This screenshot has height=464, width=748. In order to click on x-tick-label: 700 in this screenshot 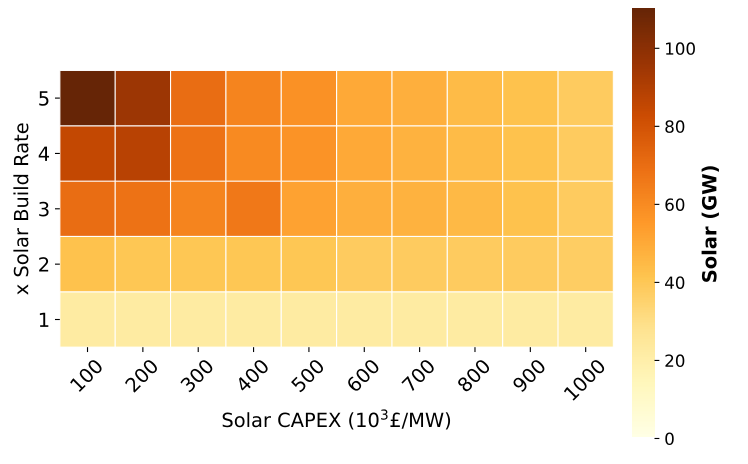, I will do `click(418, 375)`.